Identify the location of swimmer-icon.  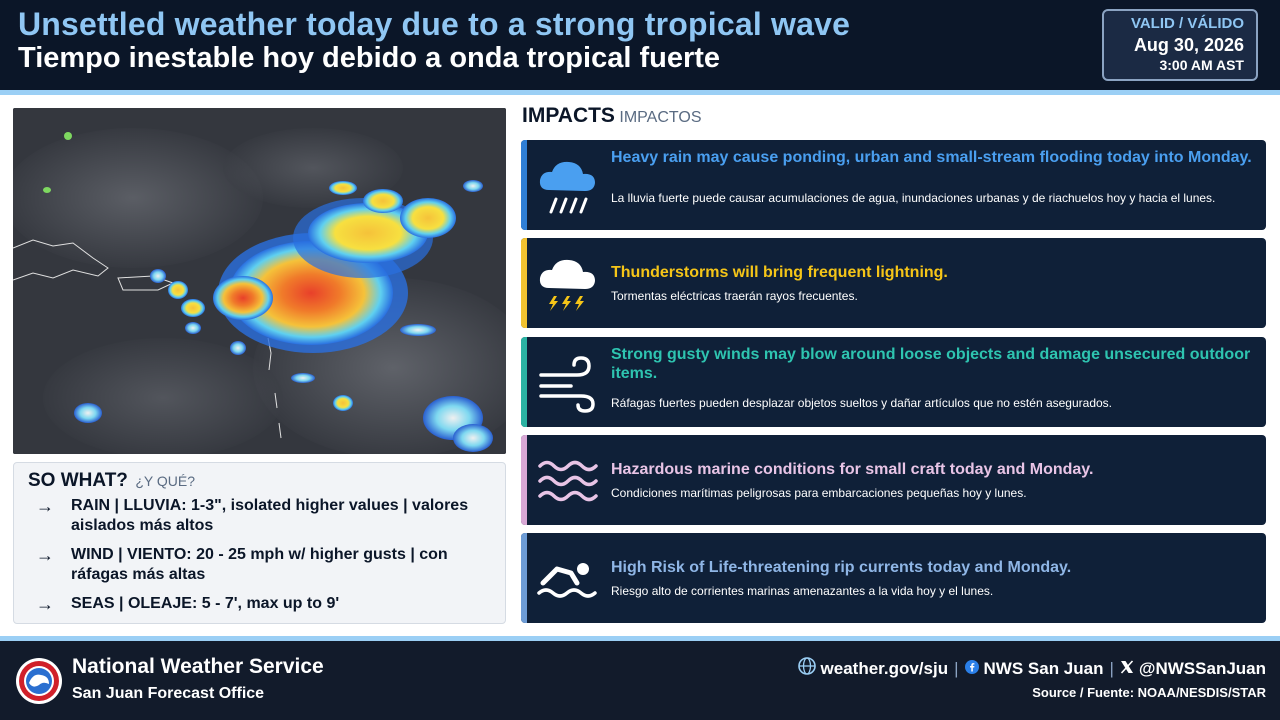
(568, 579).